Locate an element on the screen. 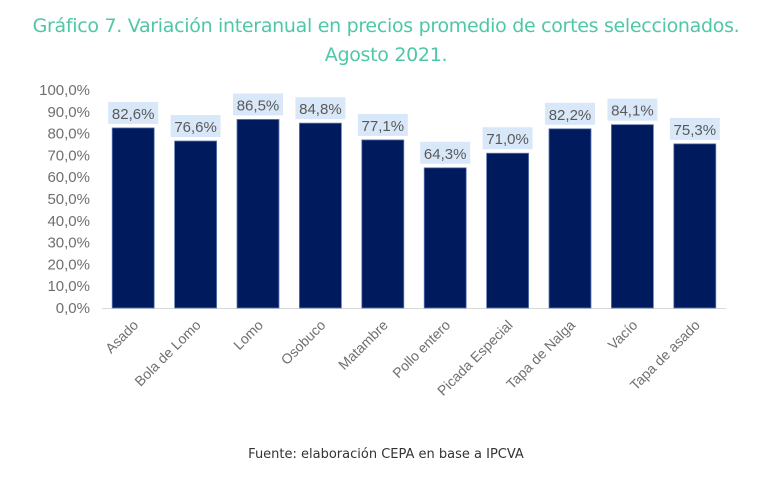 This screenshot has width=772, height=482. y-tick-label: 70,0% is located at coordinates (68, 155).